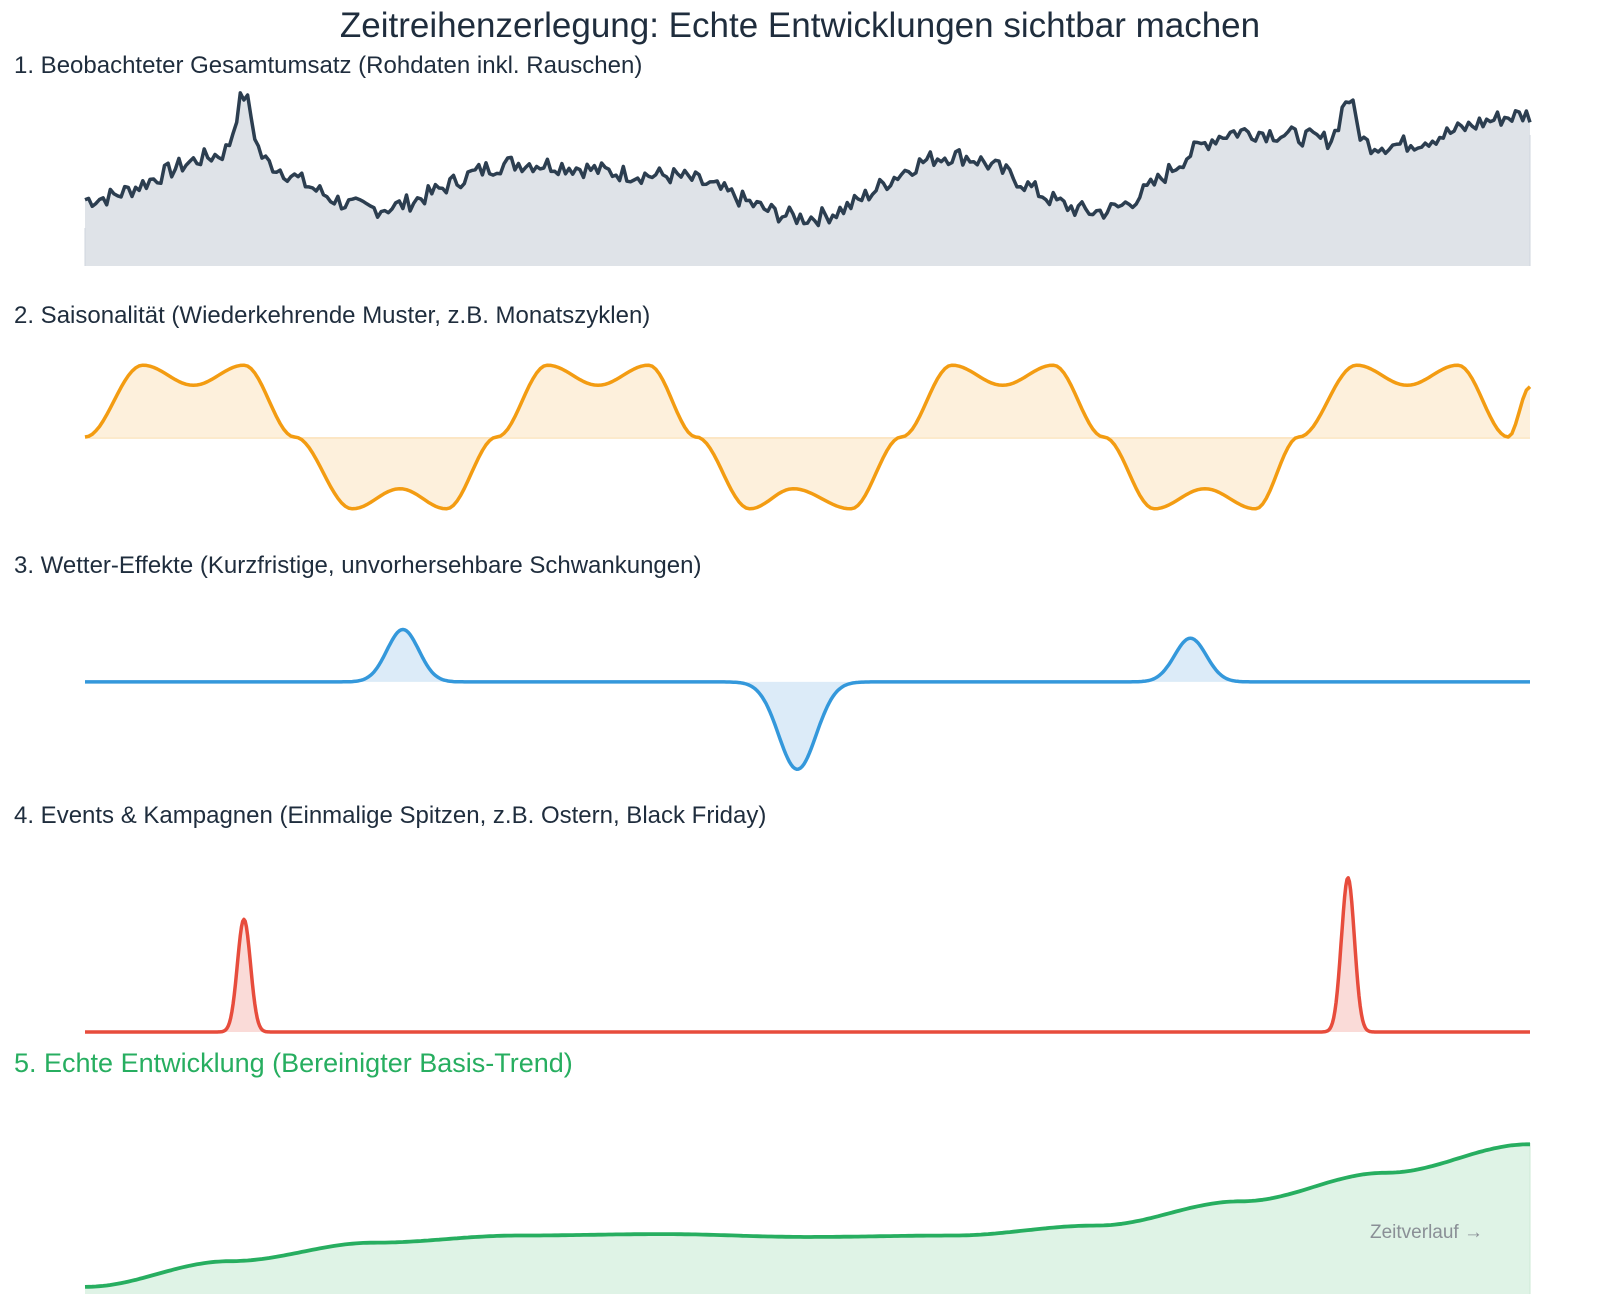 The width and height of the screenshot is (1600, 1297). I want to click on trend-area, so click(807, 1219).